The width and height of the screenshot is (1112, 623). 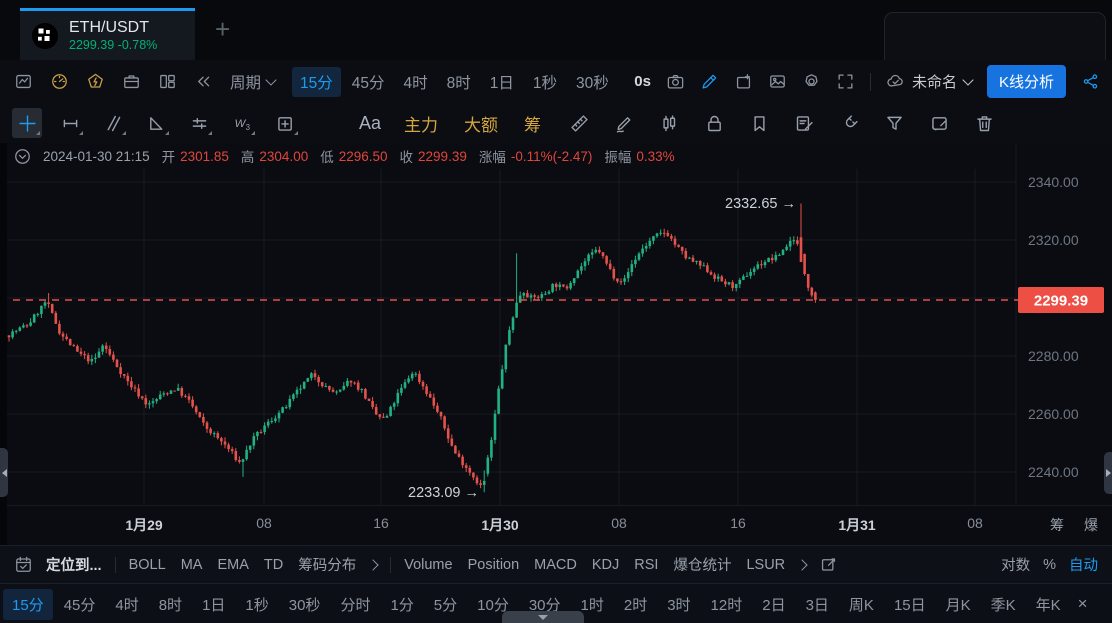 What do you see at coordinates (714, 123) in the screenshot?
I see `lock-icon` at bounding box center [714, 123].